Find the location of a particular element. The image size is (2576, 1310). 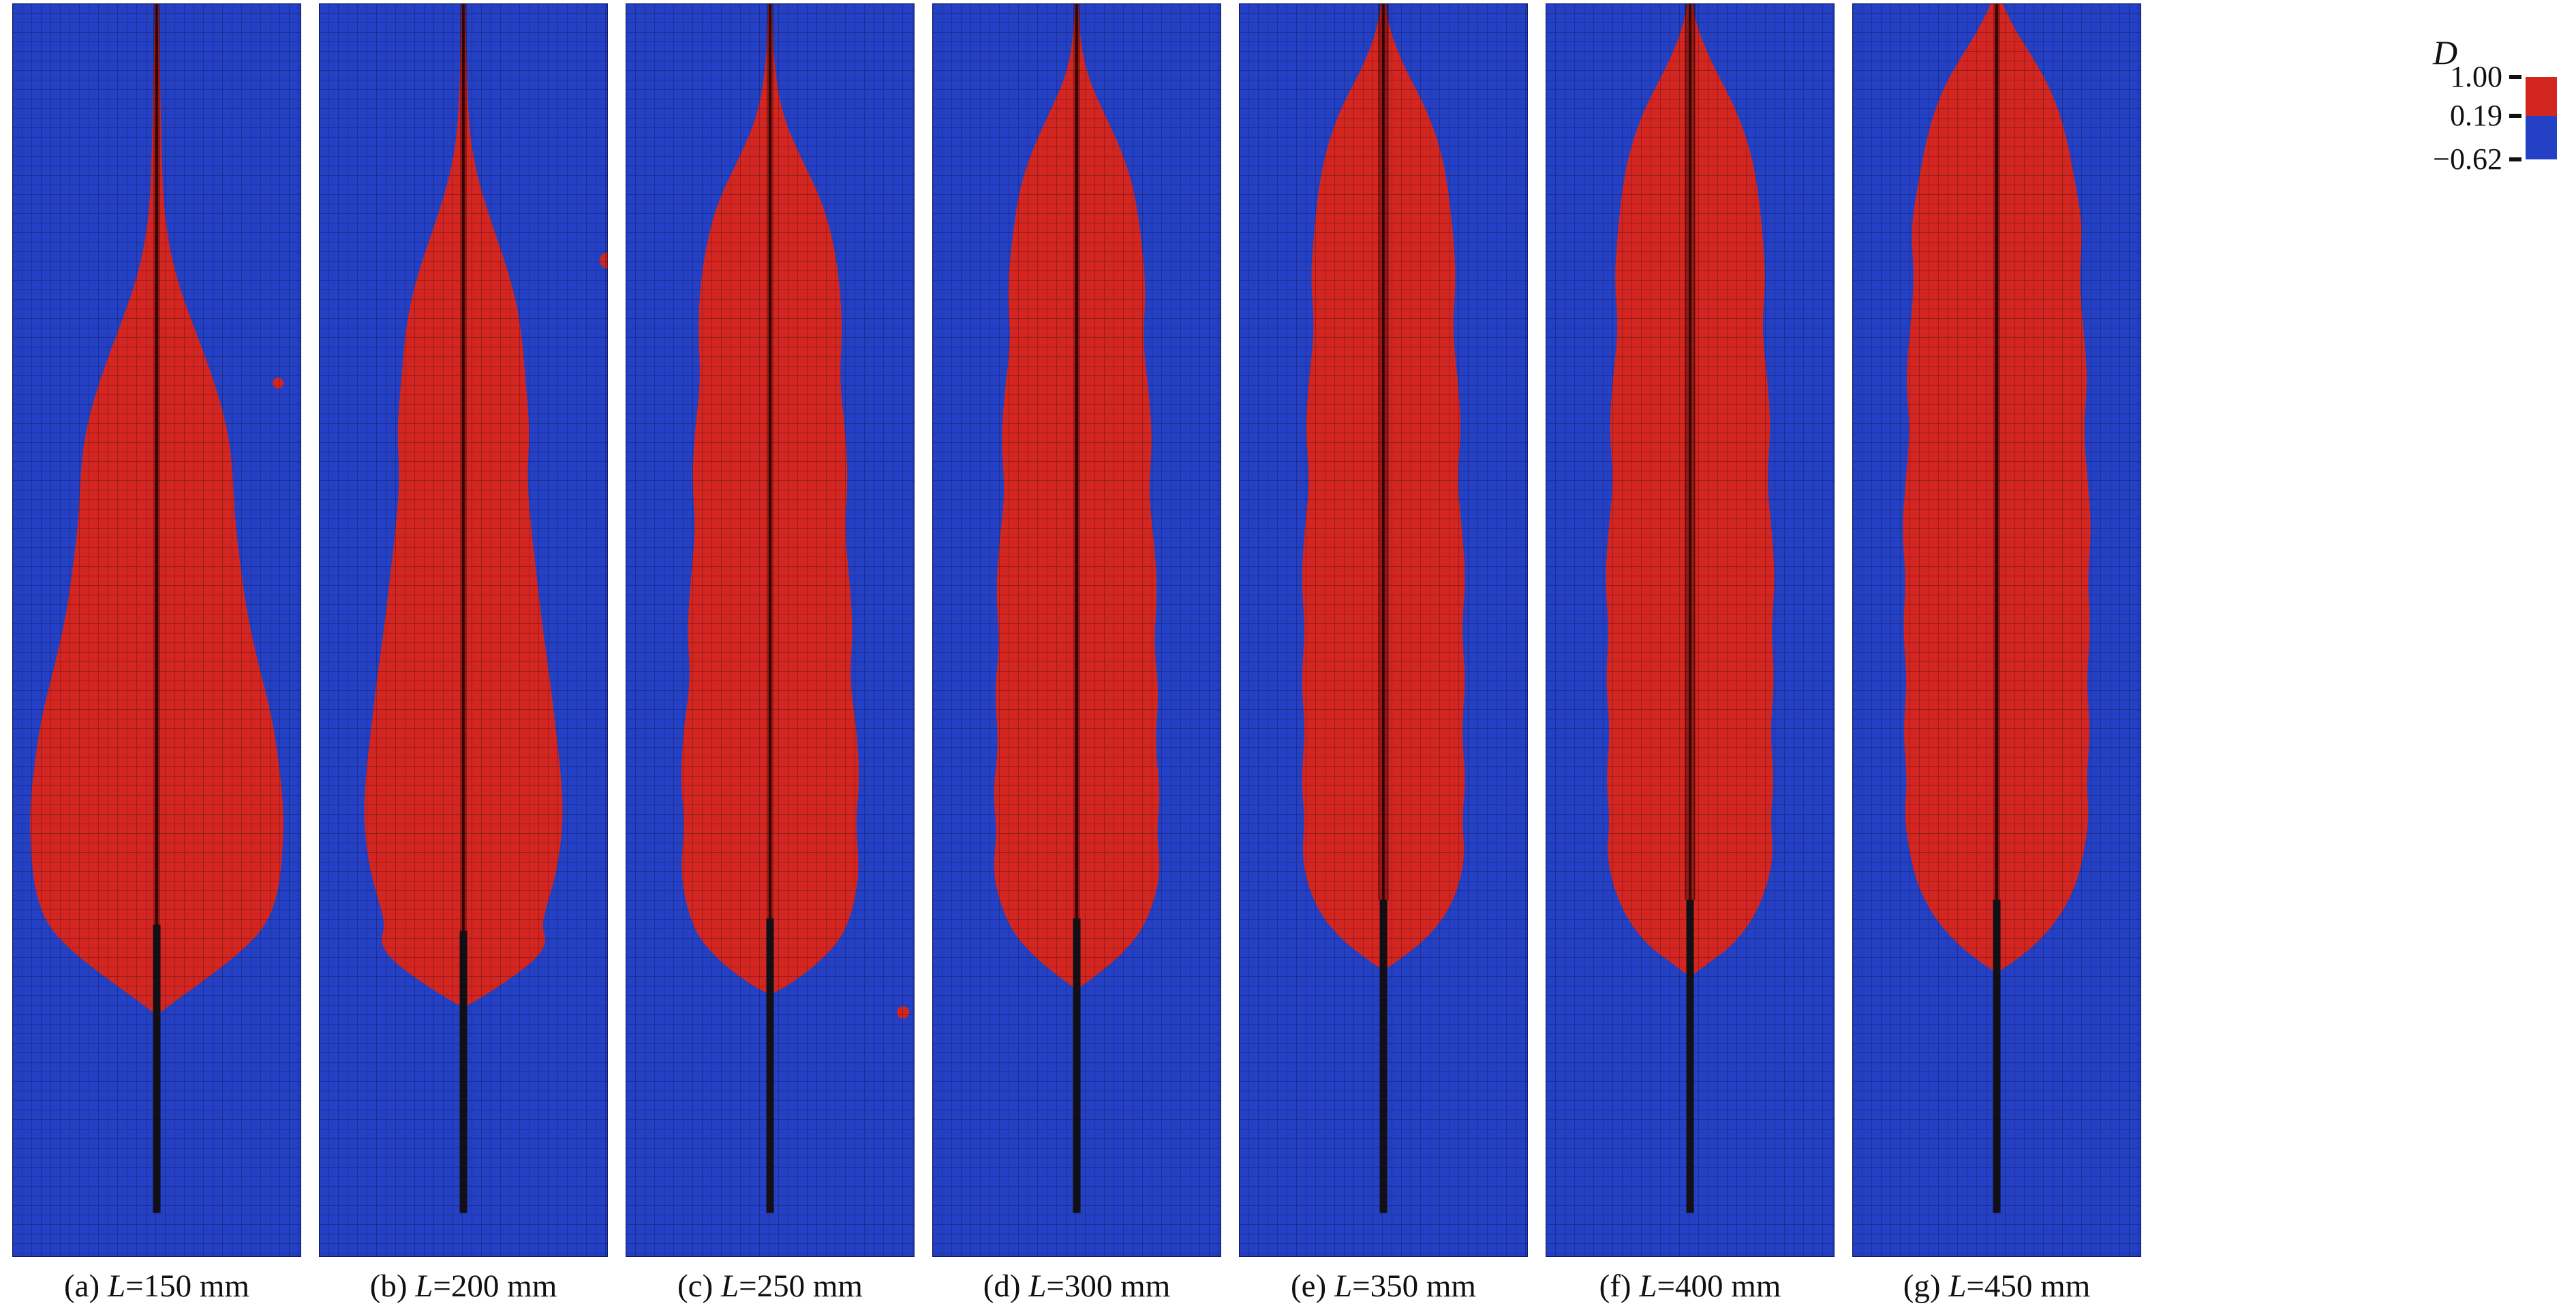

panel-c: (c) L=250 mm is located at coordinates (770, 654).